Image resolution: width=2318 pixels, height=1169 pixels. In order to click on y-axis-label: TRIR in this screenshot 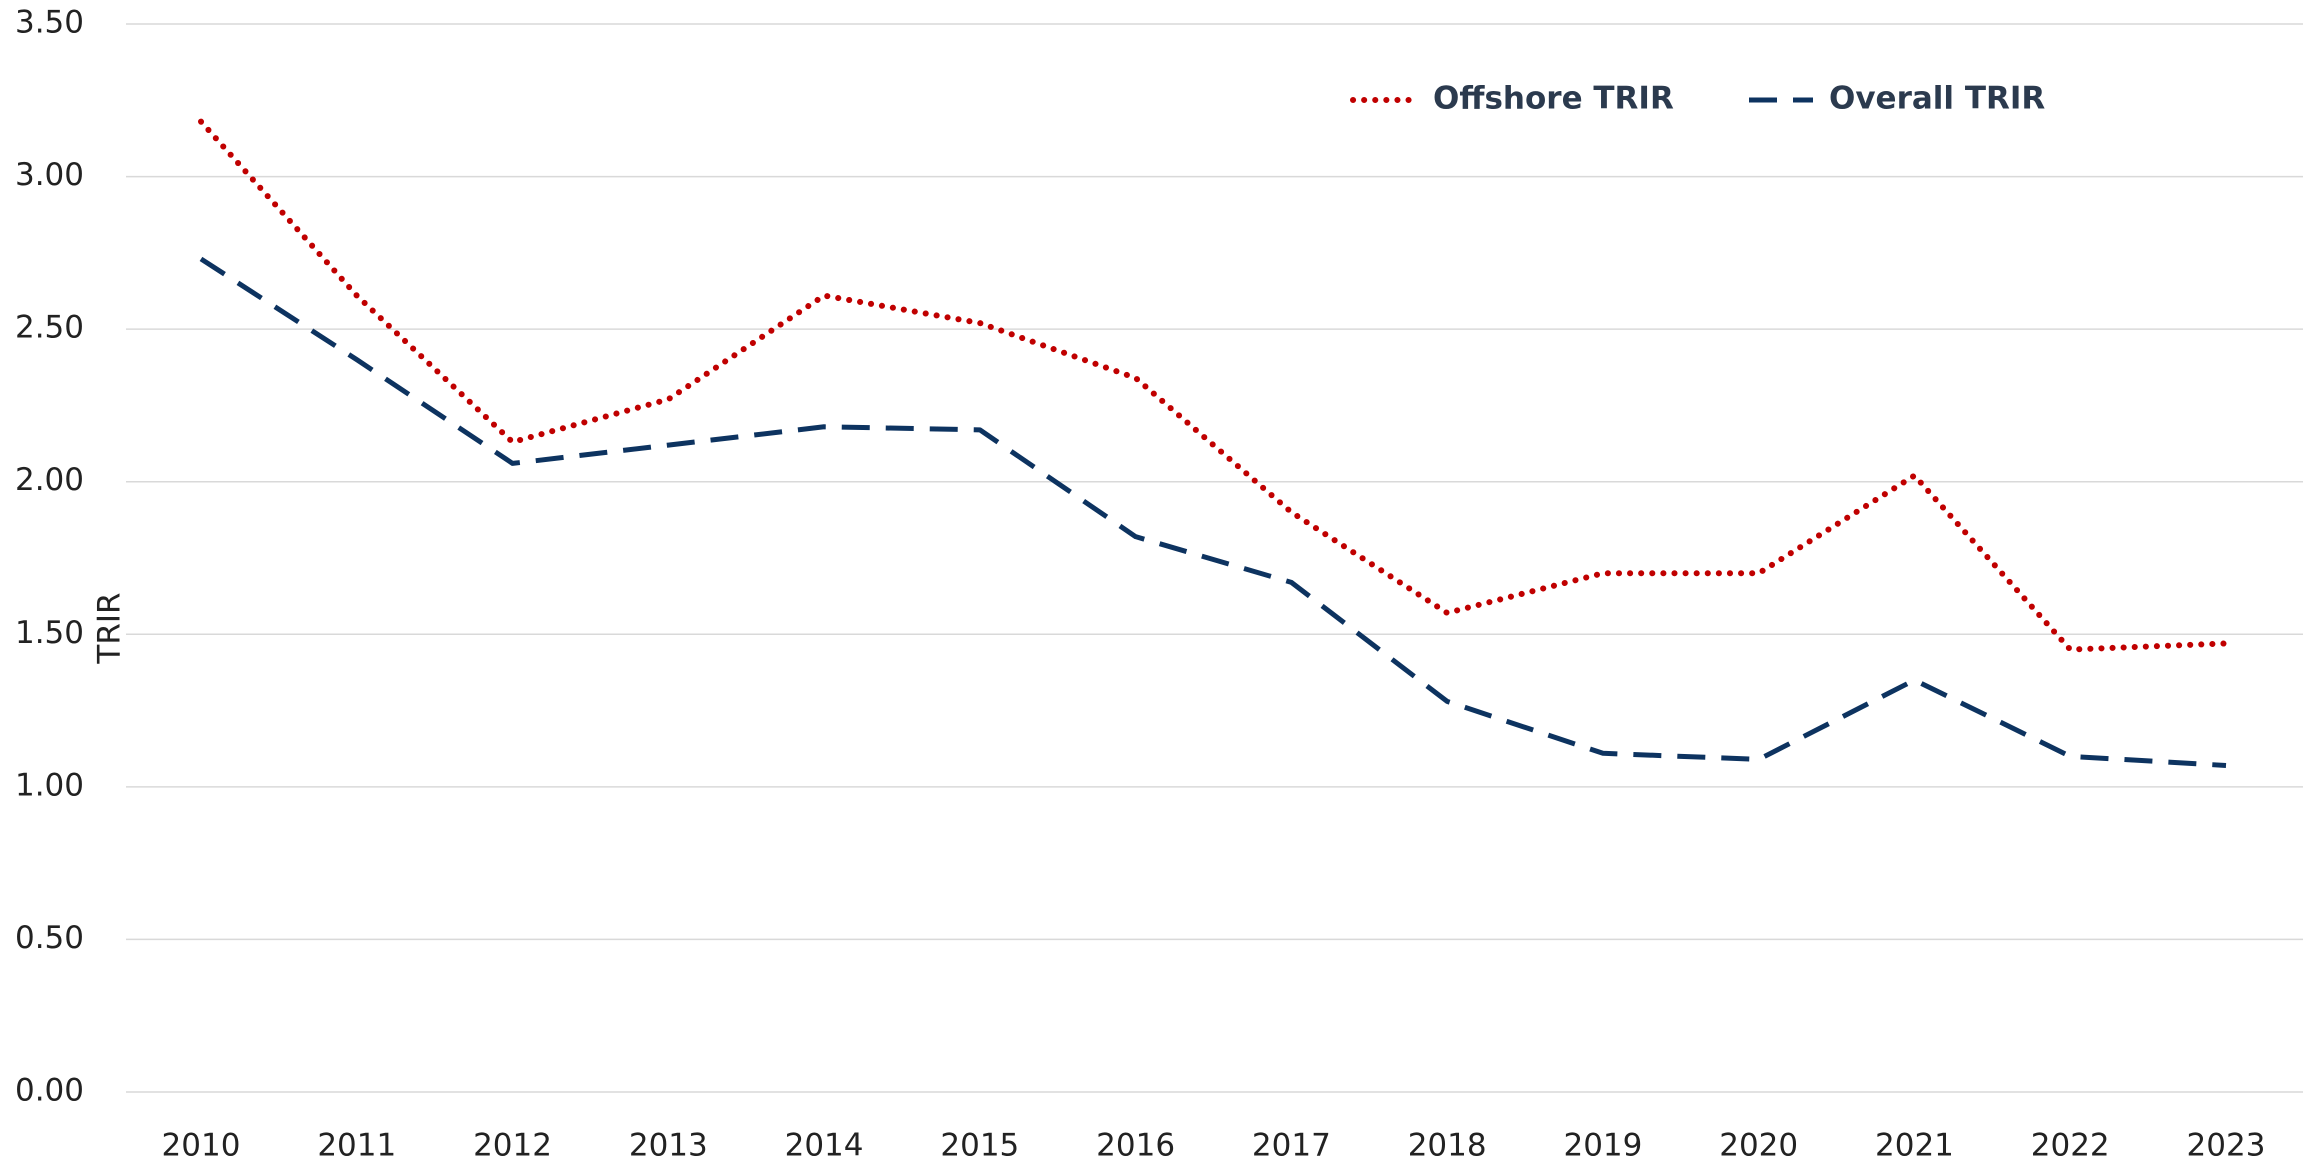, I will do `click(110, 628)`.